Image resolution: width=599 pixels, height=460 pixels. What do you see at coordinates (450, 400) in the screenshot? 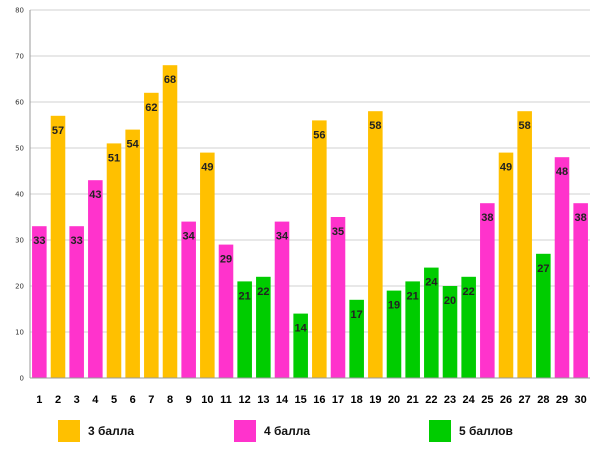
I see `x-tick-label-23: 23` at bounding box center [450, 400].